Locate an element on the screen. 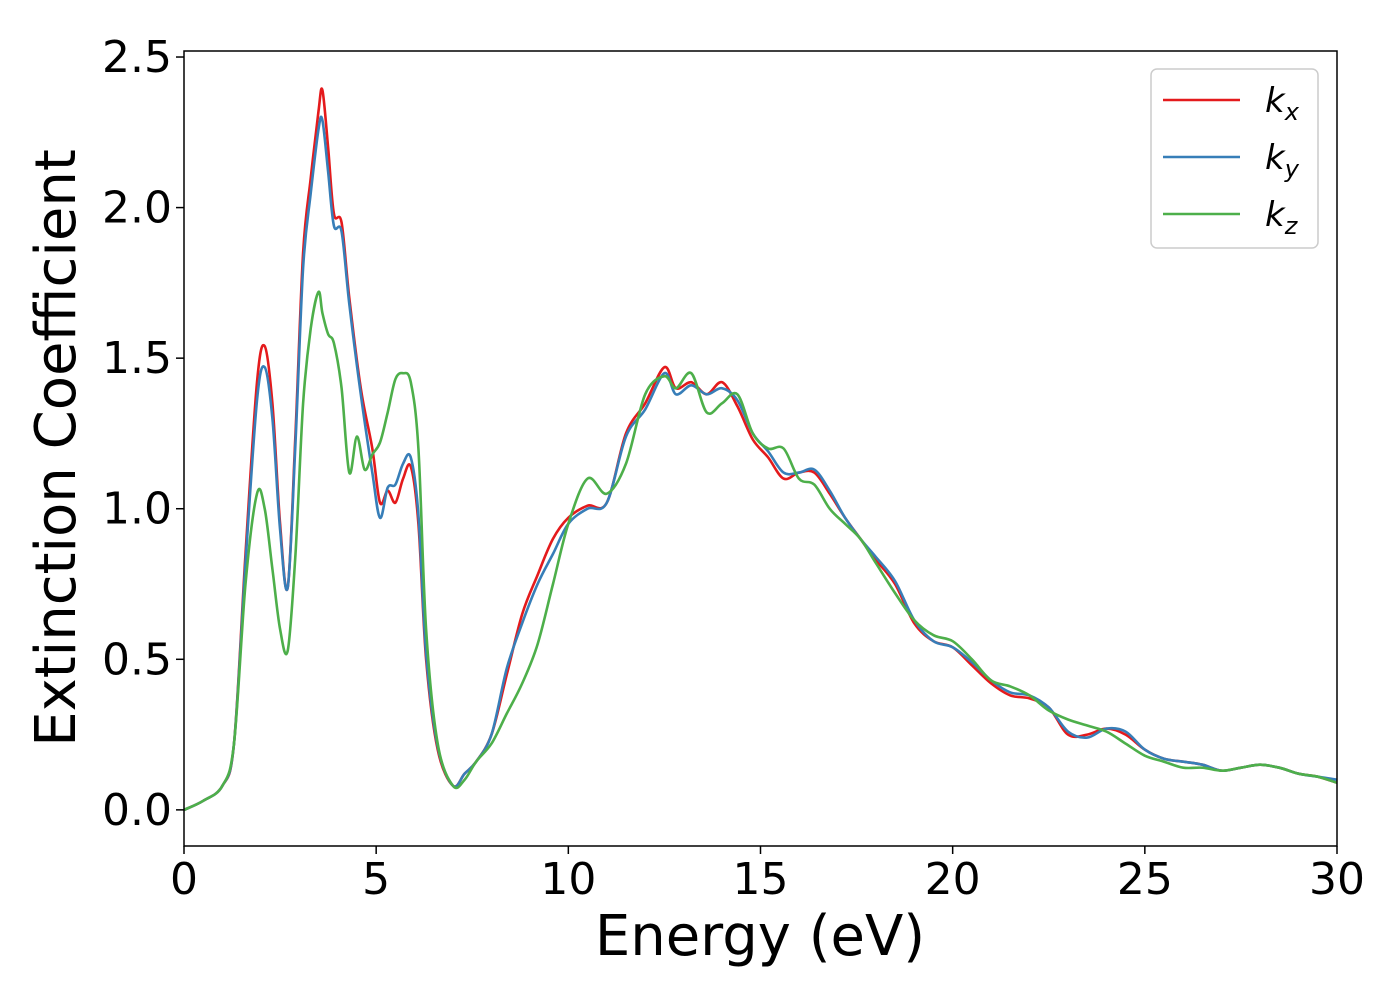 This screenshot has width=1400, height=1000. y-tick-label: 0.0 is located at coordinates (137, 810).